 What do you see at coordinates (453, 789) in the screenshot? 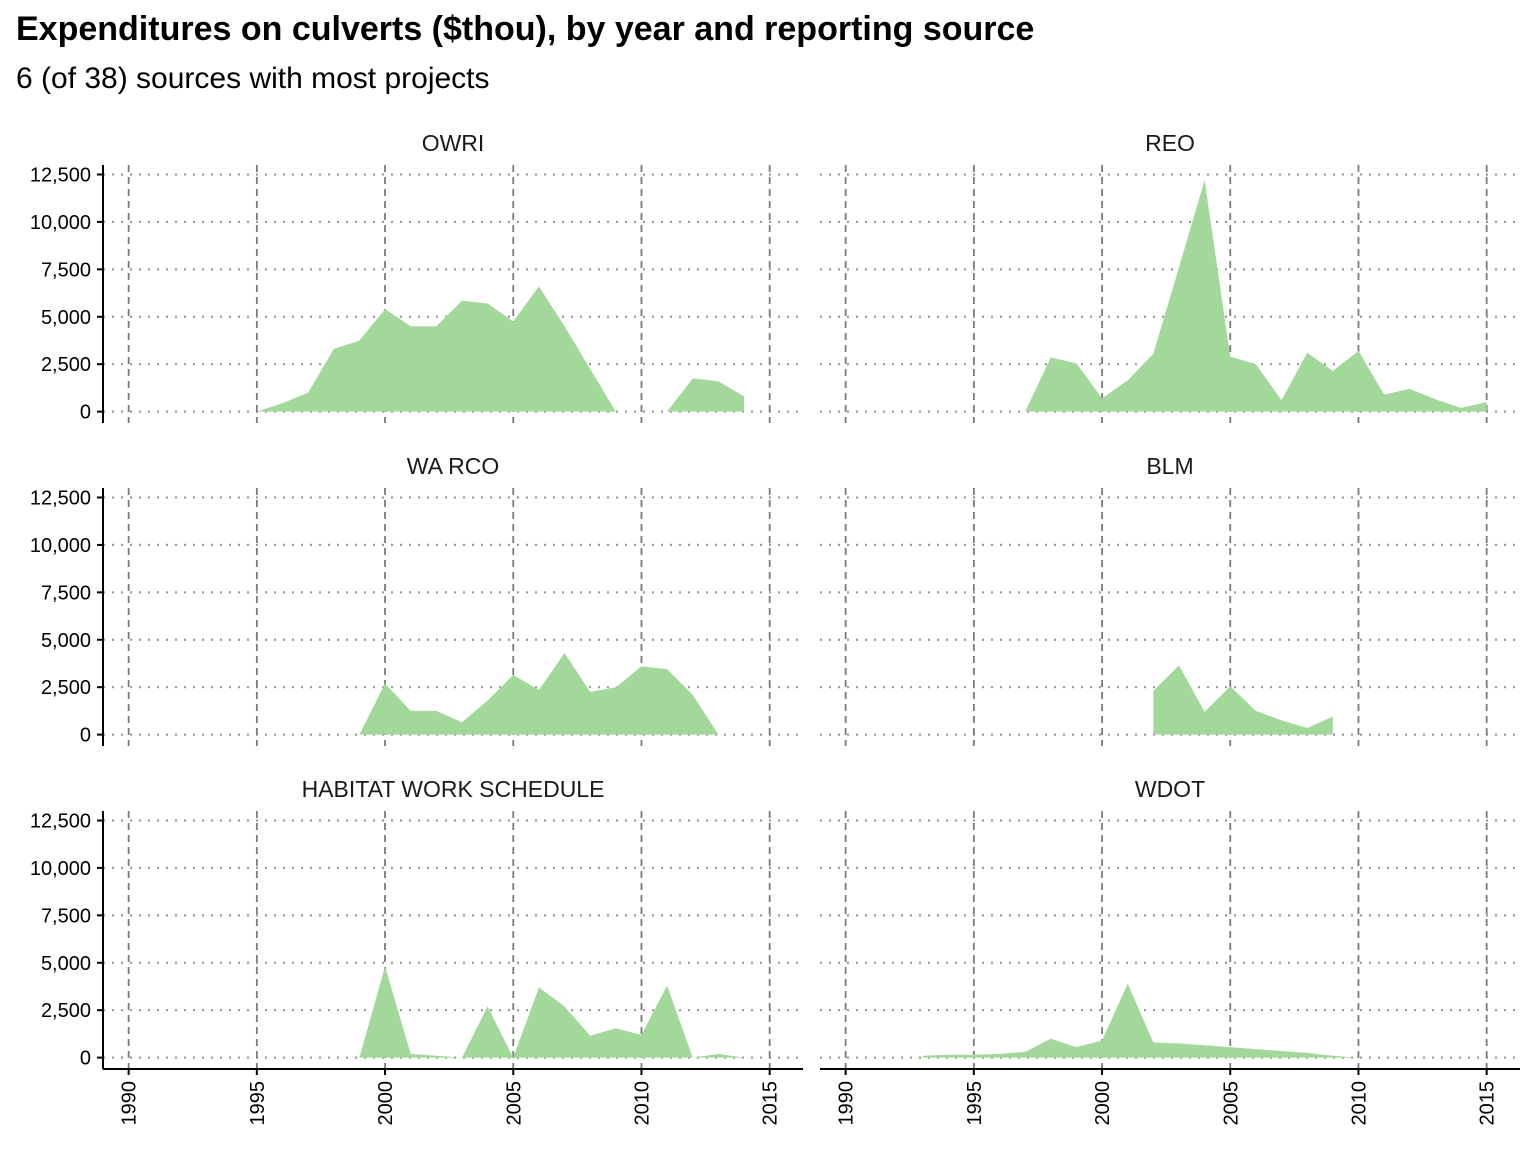
I see `panel-label: HABITAT WORK SCHEDULE` at bounding box center [453, 789].